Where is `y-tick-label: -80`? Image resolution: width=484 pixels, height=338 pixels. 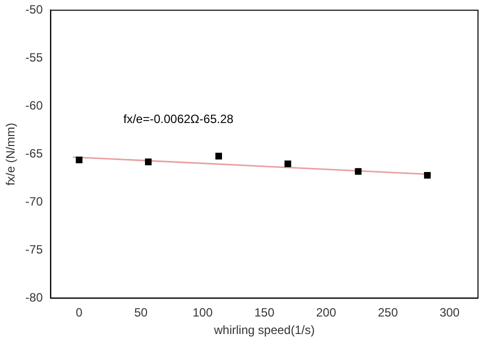 y-tick-label: -80 is located at coordinates (34, 297).